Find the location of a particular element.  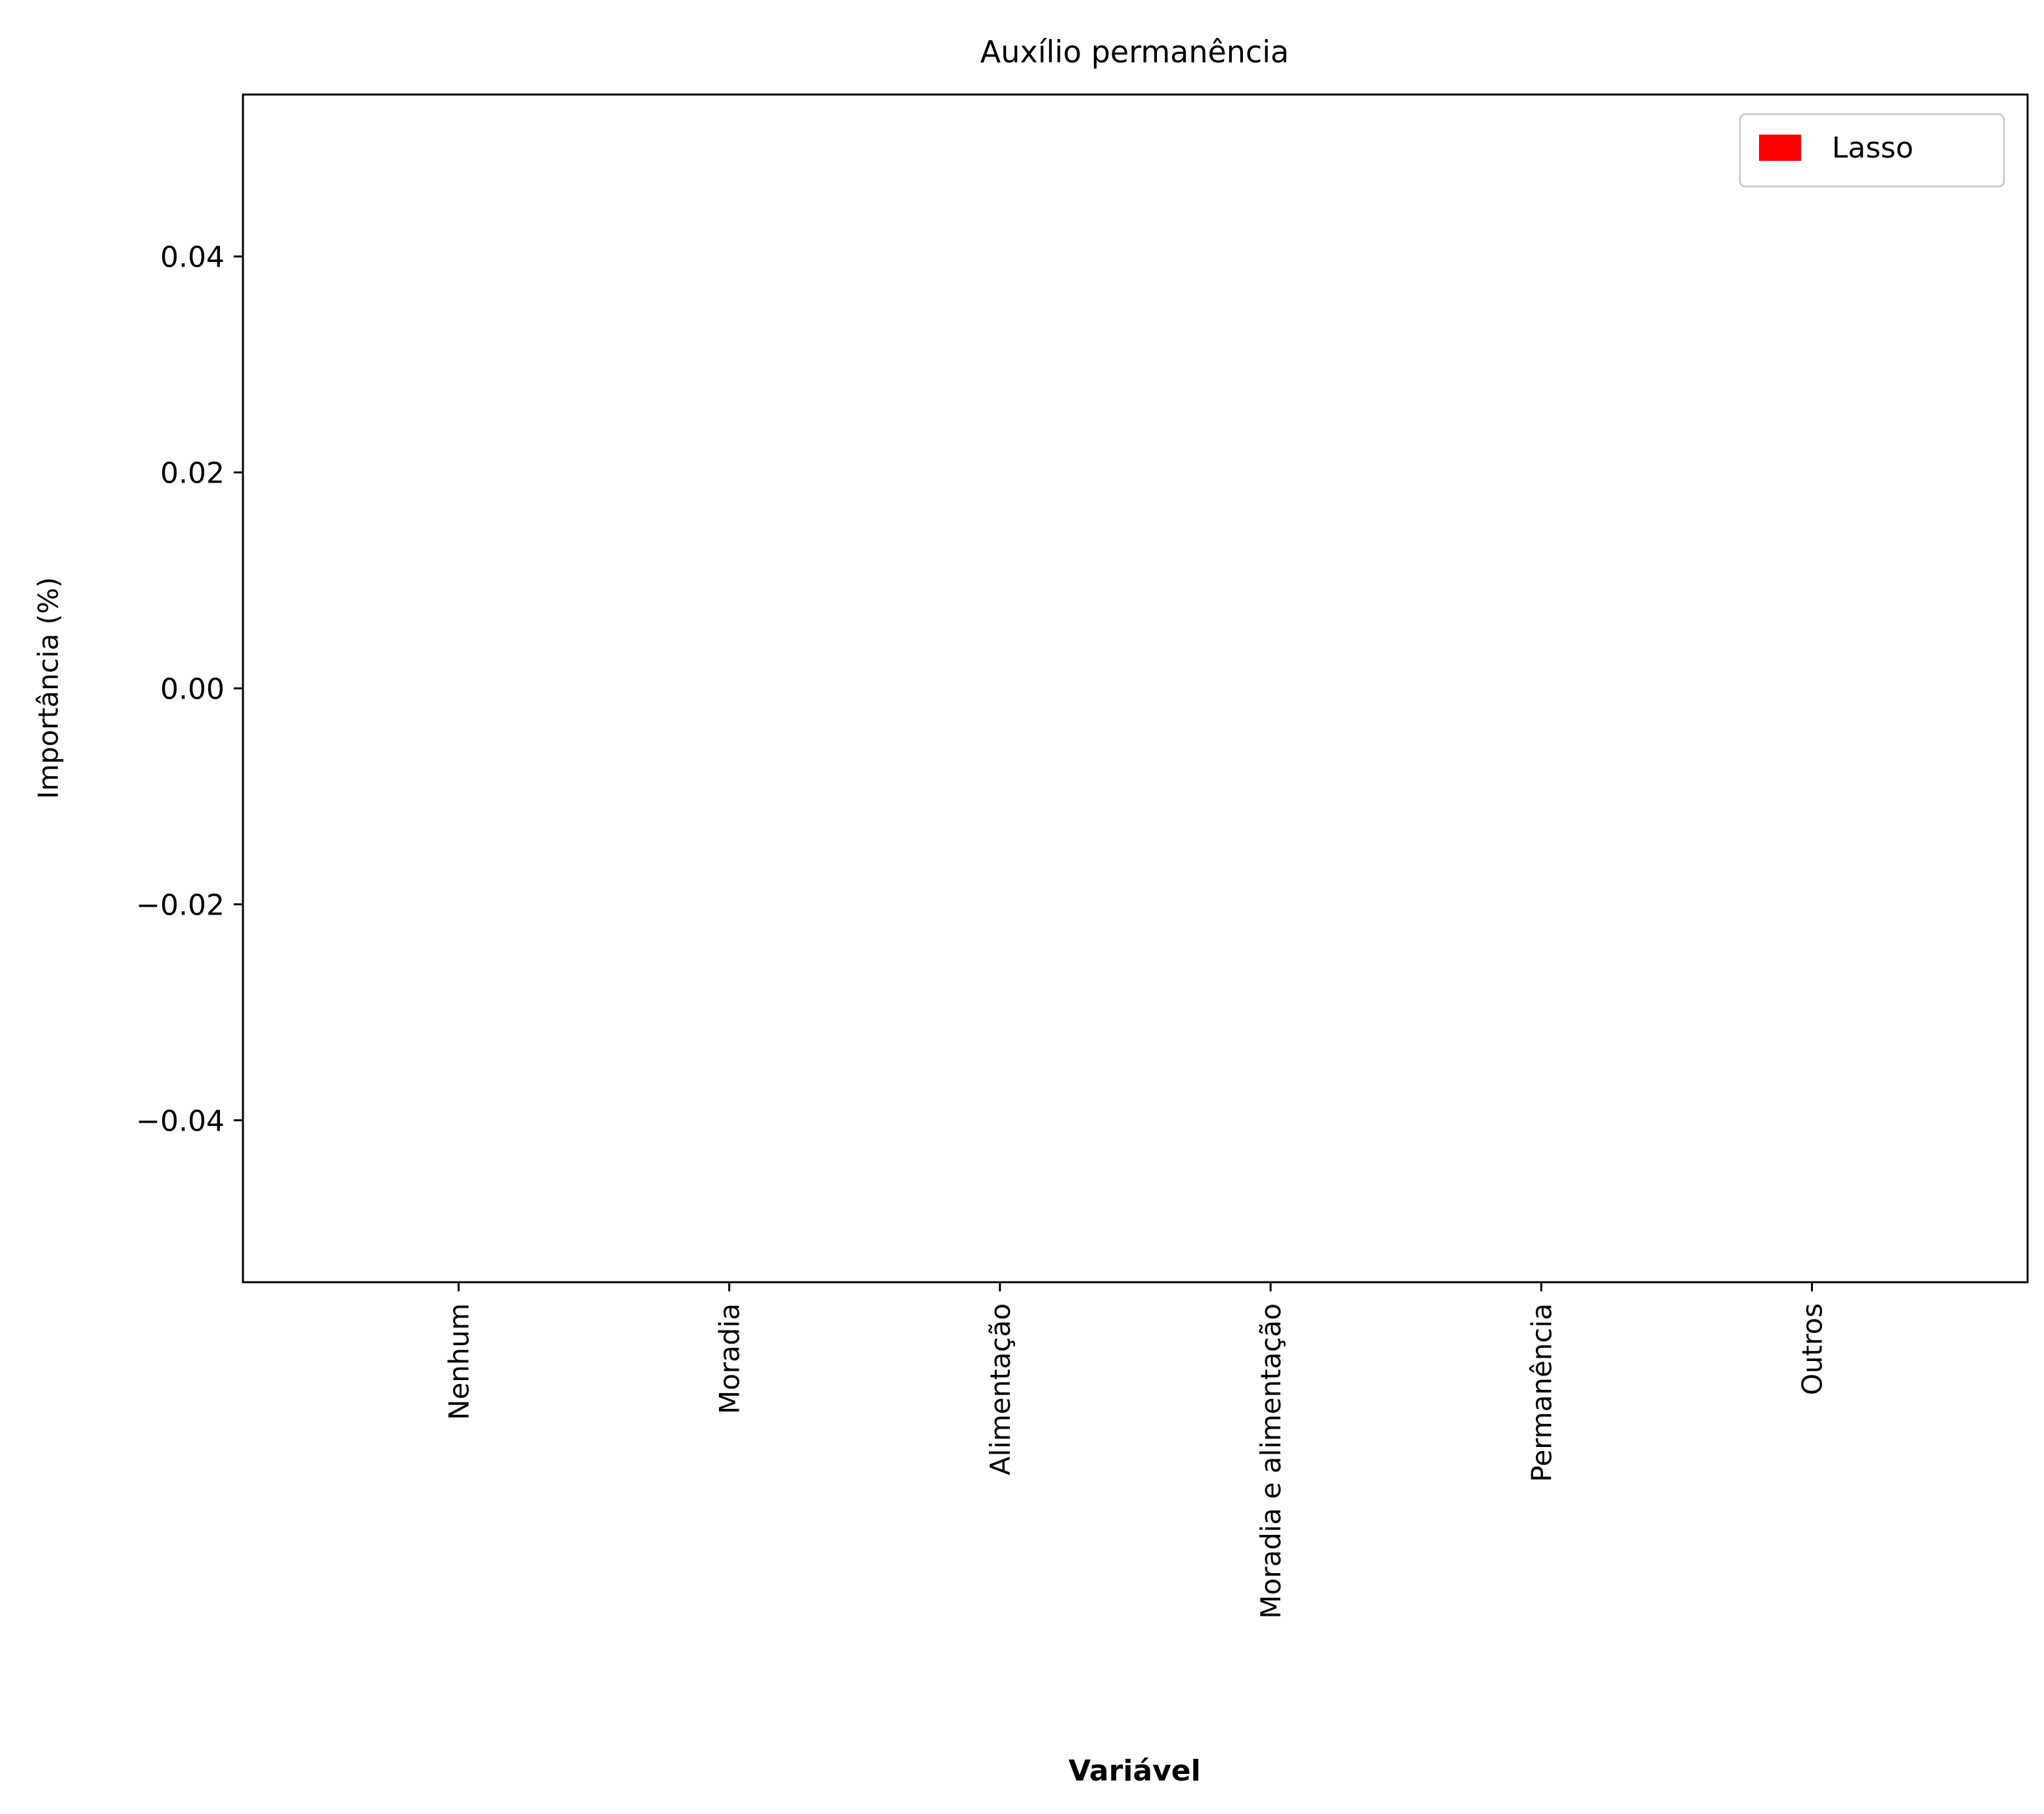

x-tick-label: Permanência is located at coordinates (1541, 1392).